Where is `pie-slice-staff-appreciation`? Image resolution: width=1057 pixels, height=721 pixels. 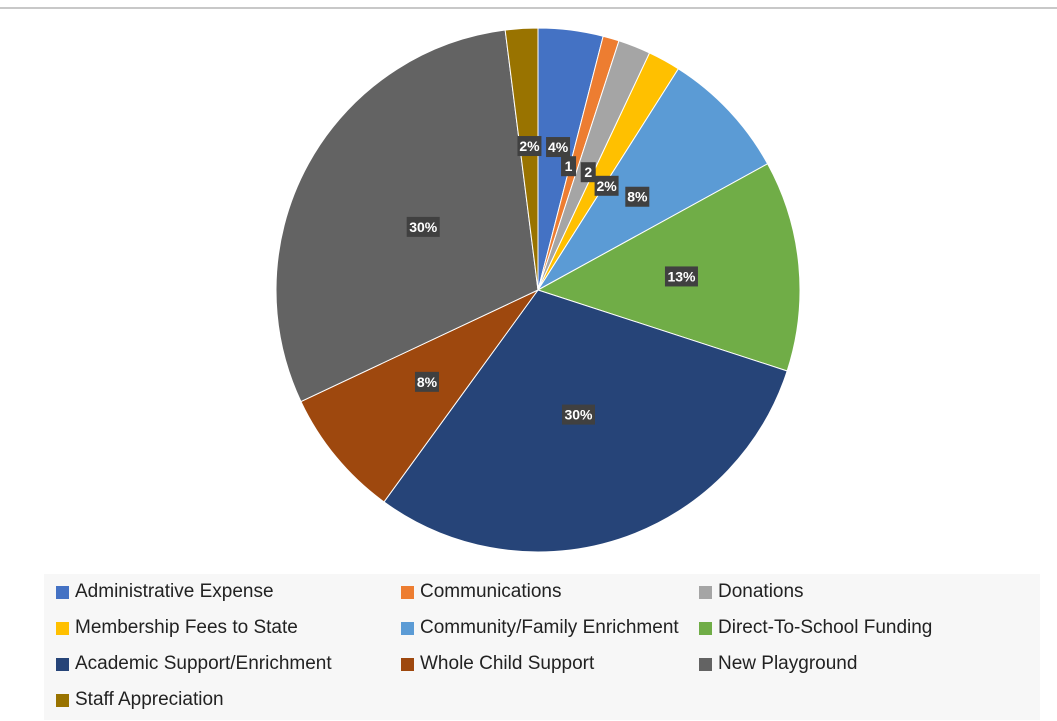 pie-slice-staff-appreciation is located at coordinates (521, 159).